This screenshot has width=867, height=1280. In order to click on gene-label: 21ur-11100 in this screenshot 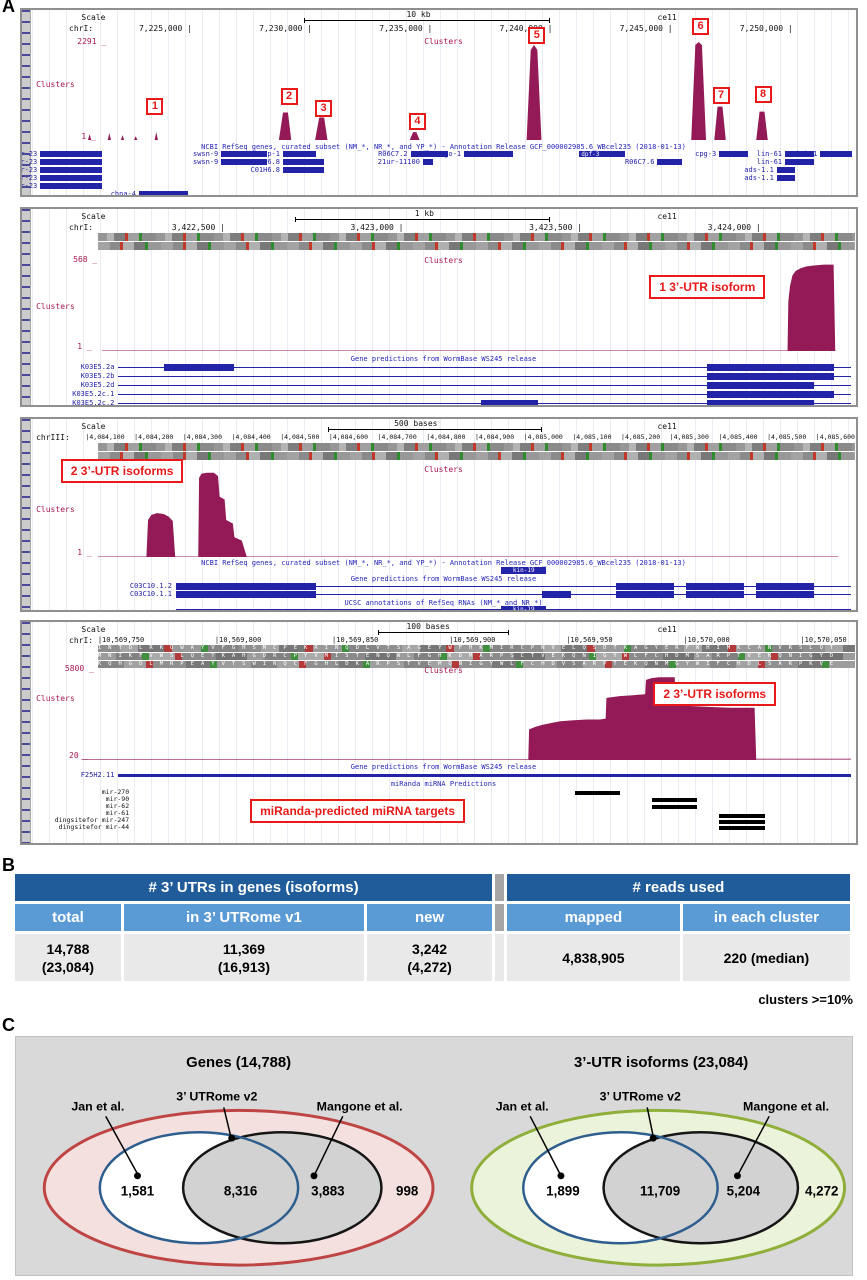, I will do `click(398, 162)`.